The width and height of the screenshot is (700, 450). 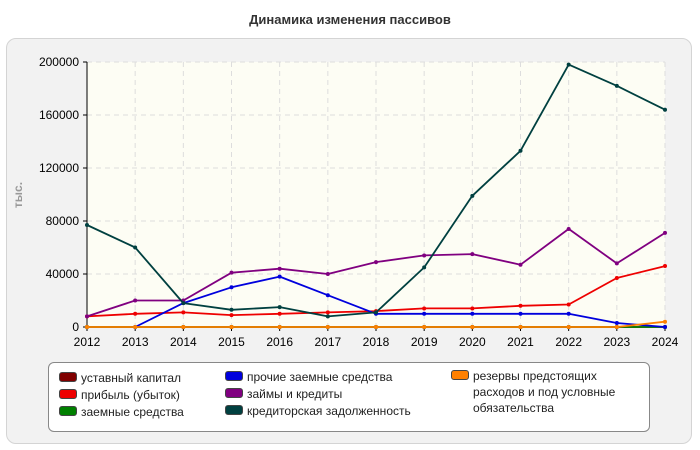 I want to click on y-tick-label: 120000, so click(x=59, y=168).